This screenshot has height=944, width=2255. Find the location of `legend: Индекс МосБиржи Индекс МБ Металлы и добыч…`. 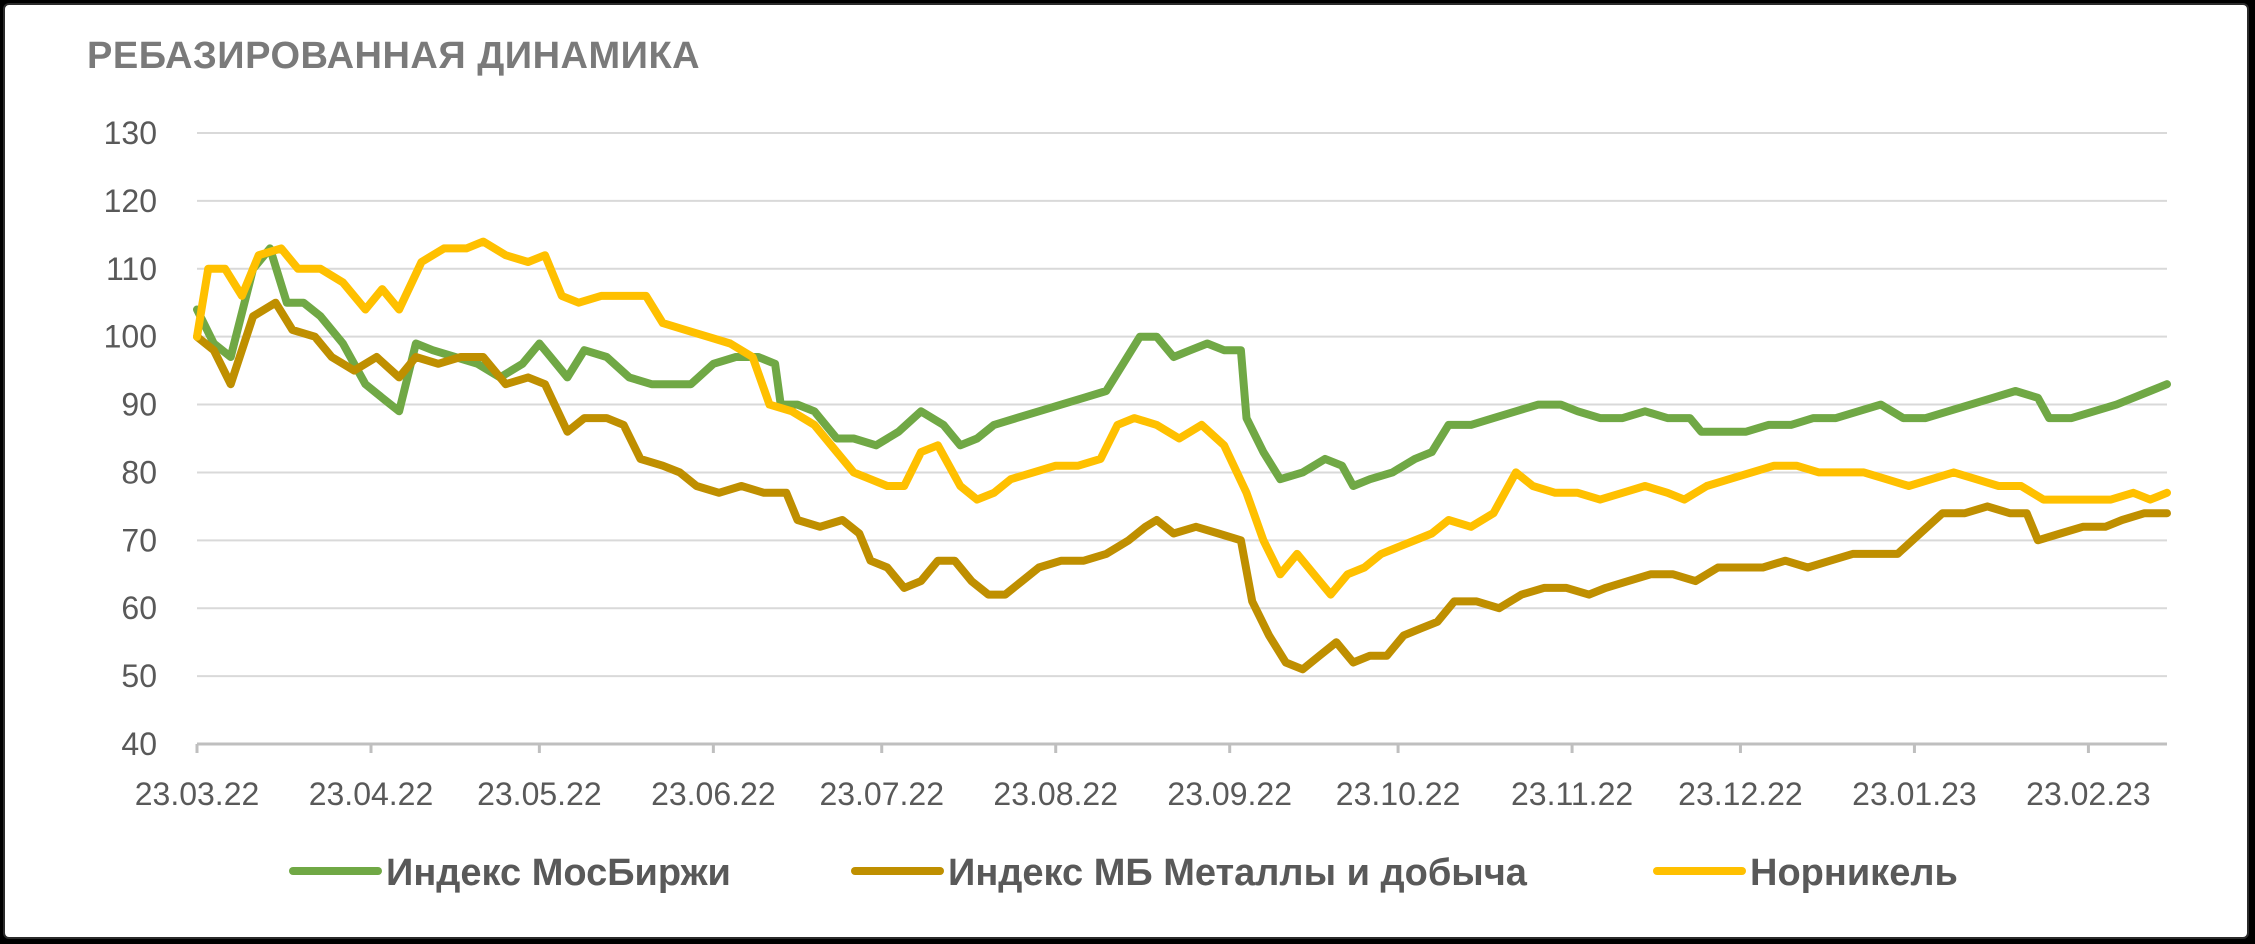

legend: Индекс МосБиржи Индекс МБ Металлы и добыч… is located at coordinates (1123, 873).